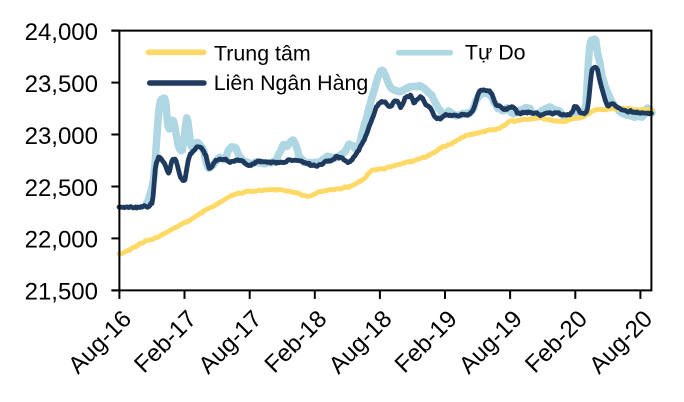  I want to click on svg-text: 23,500, so click(61, 84).